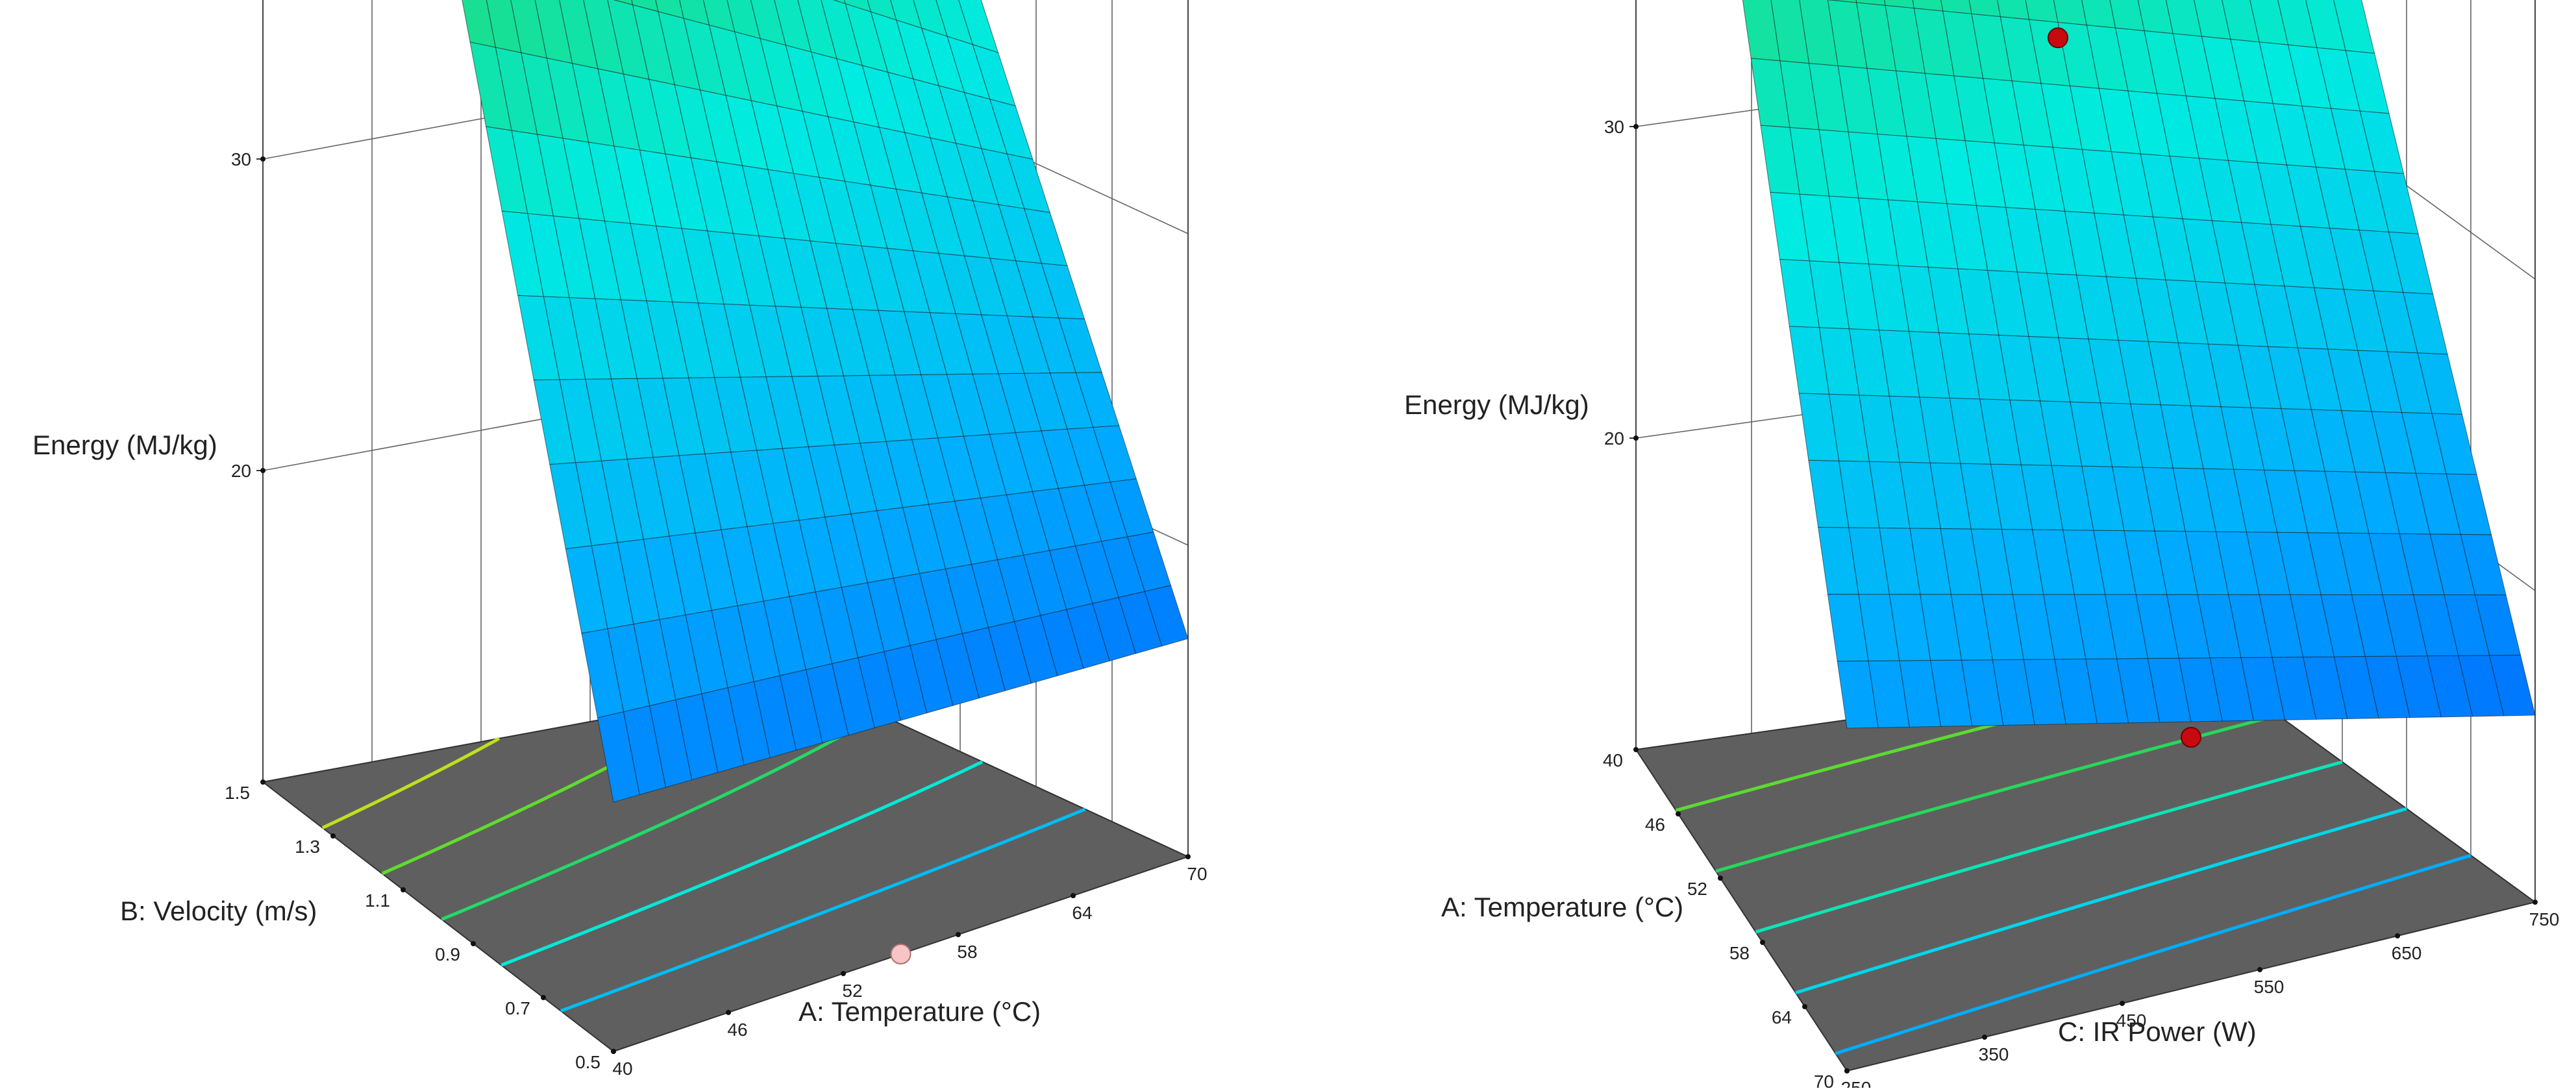  I want to click on design-points-above, so click(2124, 388).